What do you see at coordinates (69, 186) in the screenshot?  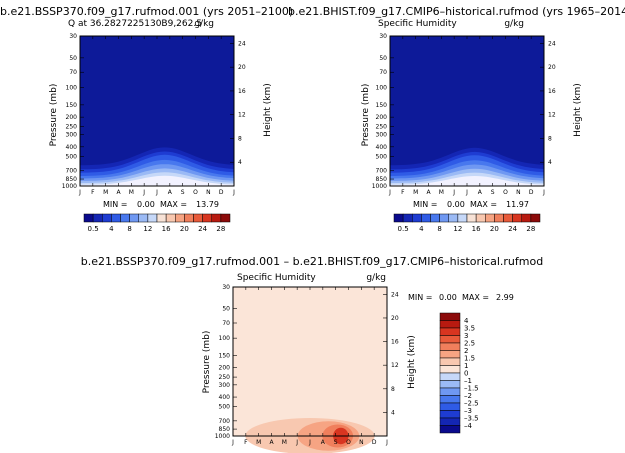 I see `y-tick-label: 1000` at bounding box center [69, 186].